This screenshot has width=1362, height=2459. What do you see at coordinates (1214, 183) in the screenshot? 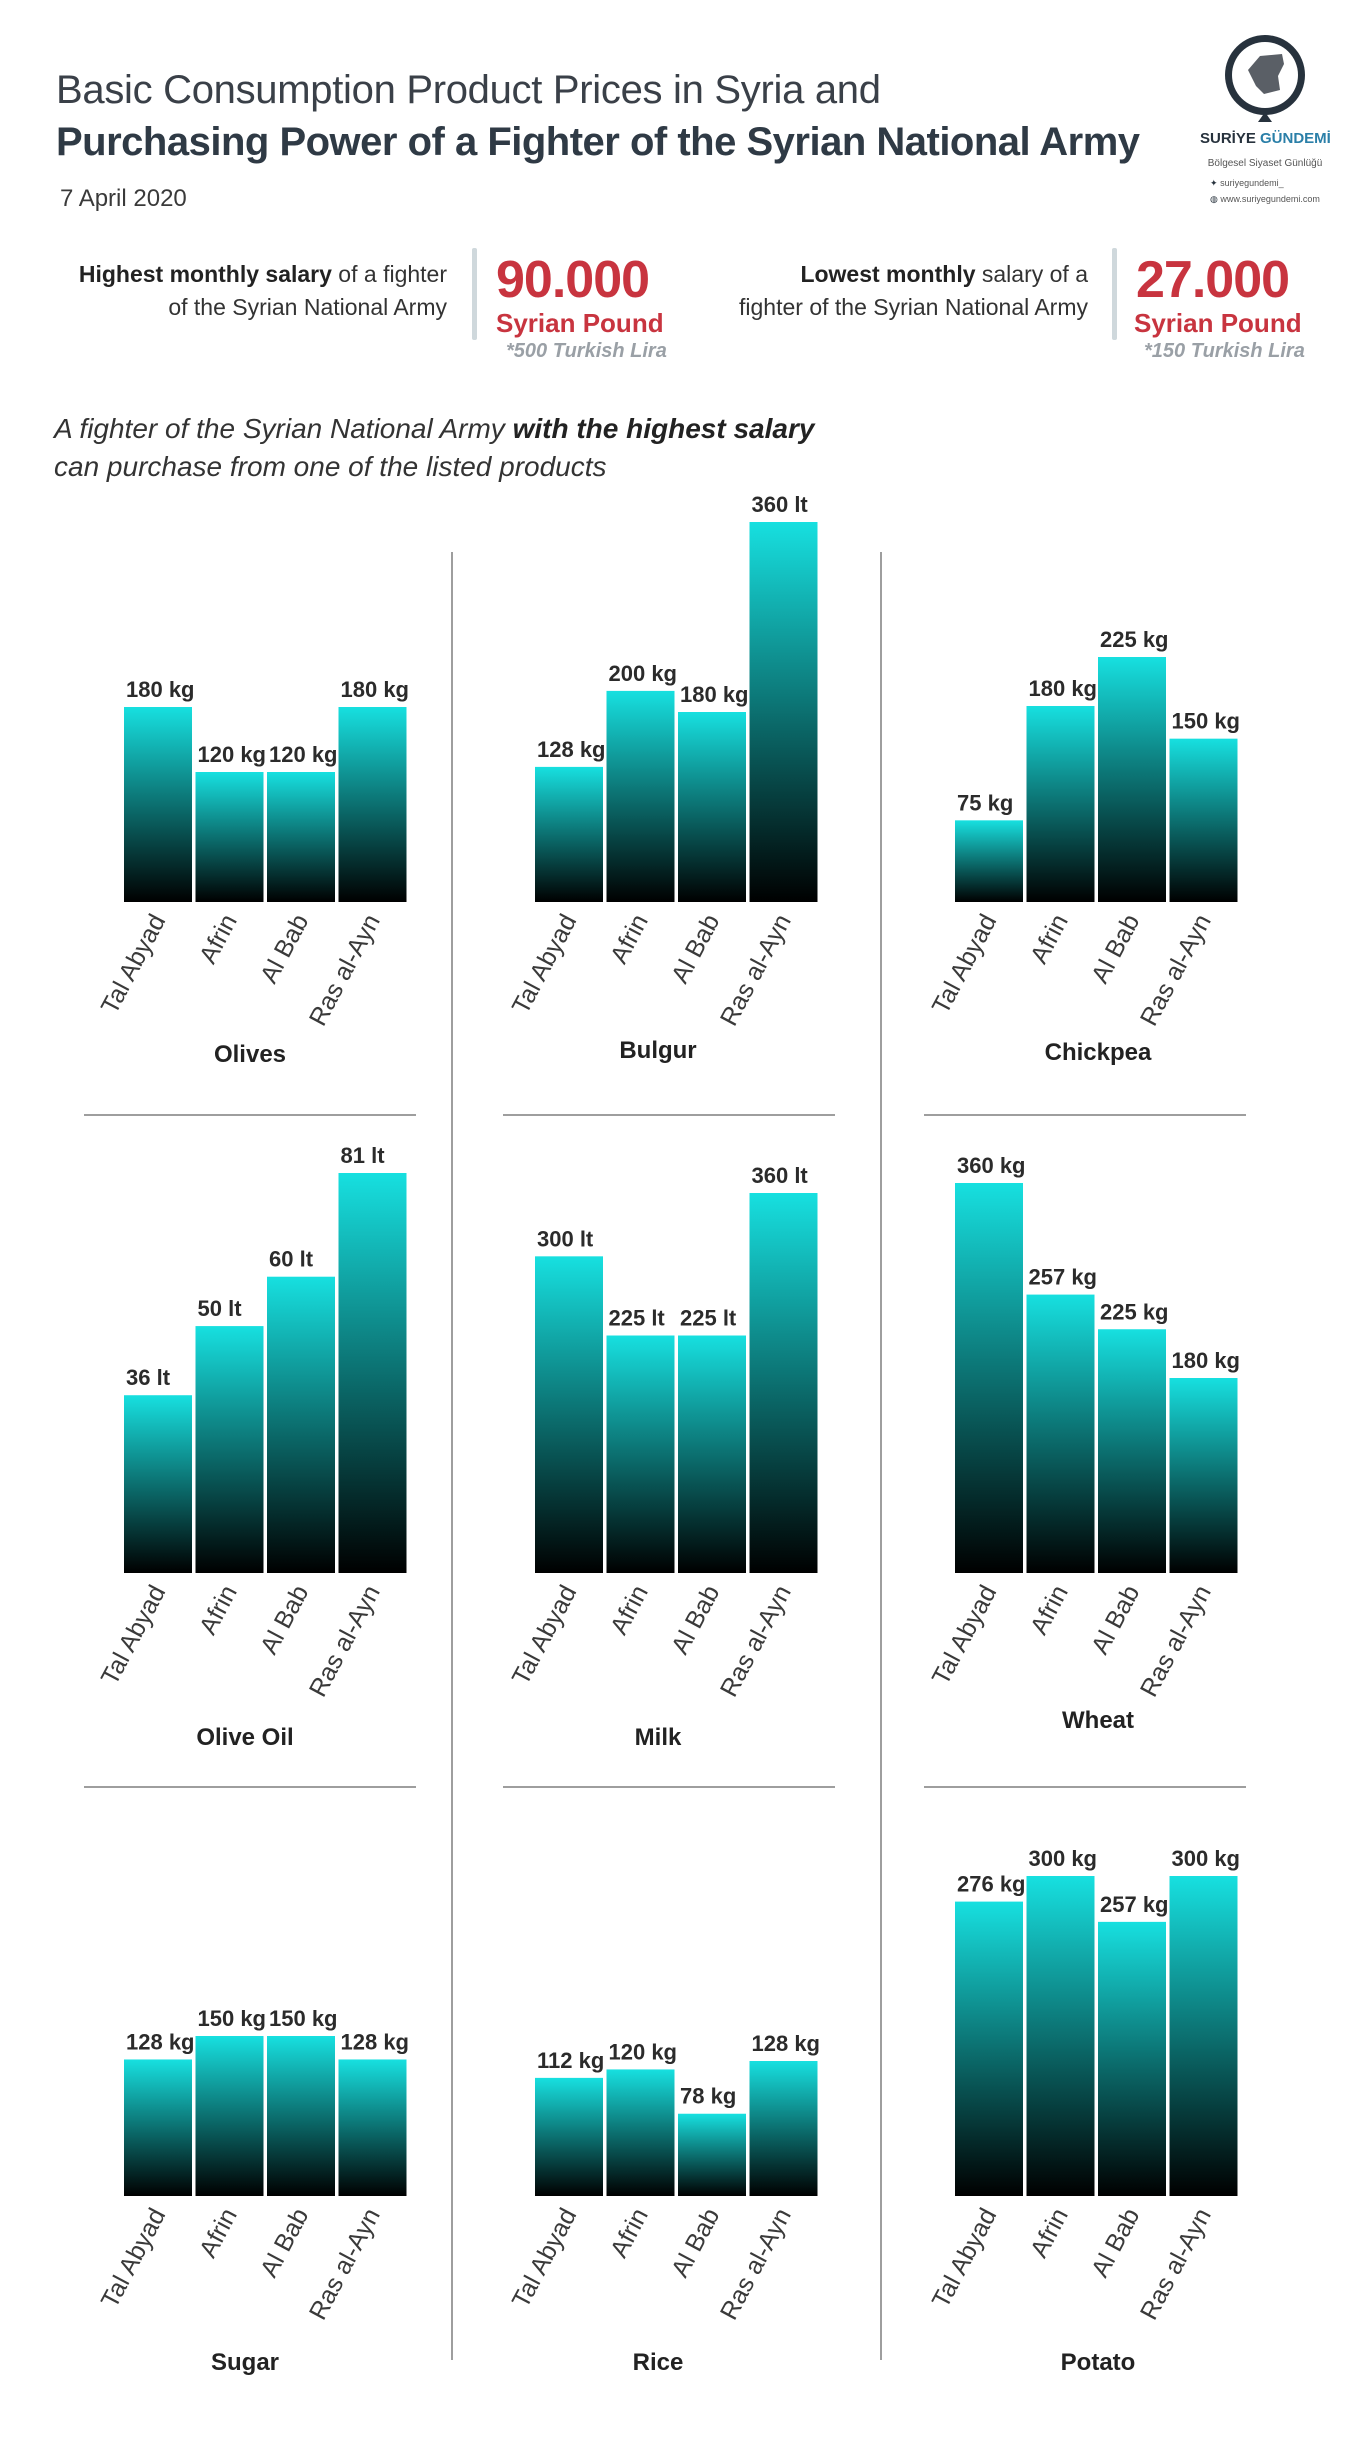
I see `twitter-icon: ✦` at bounding box center [1214, 183].